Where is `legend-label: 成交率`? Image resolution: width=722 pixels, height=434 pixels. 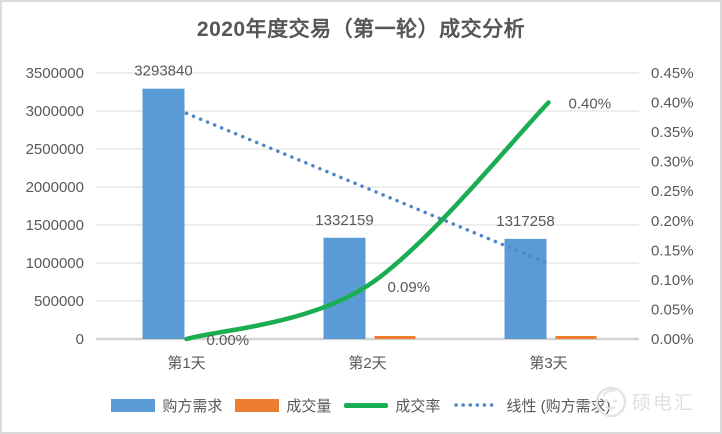
legend-label: 成交率 is located at coordinates (418, 406).